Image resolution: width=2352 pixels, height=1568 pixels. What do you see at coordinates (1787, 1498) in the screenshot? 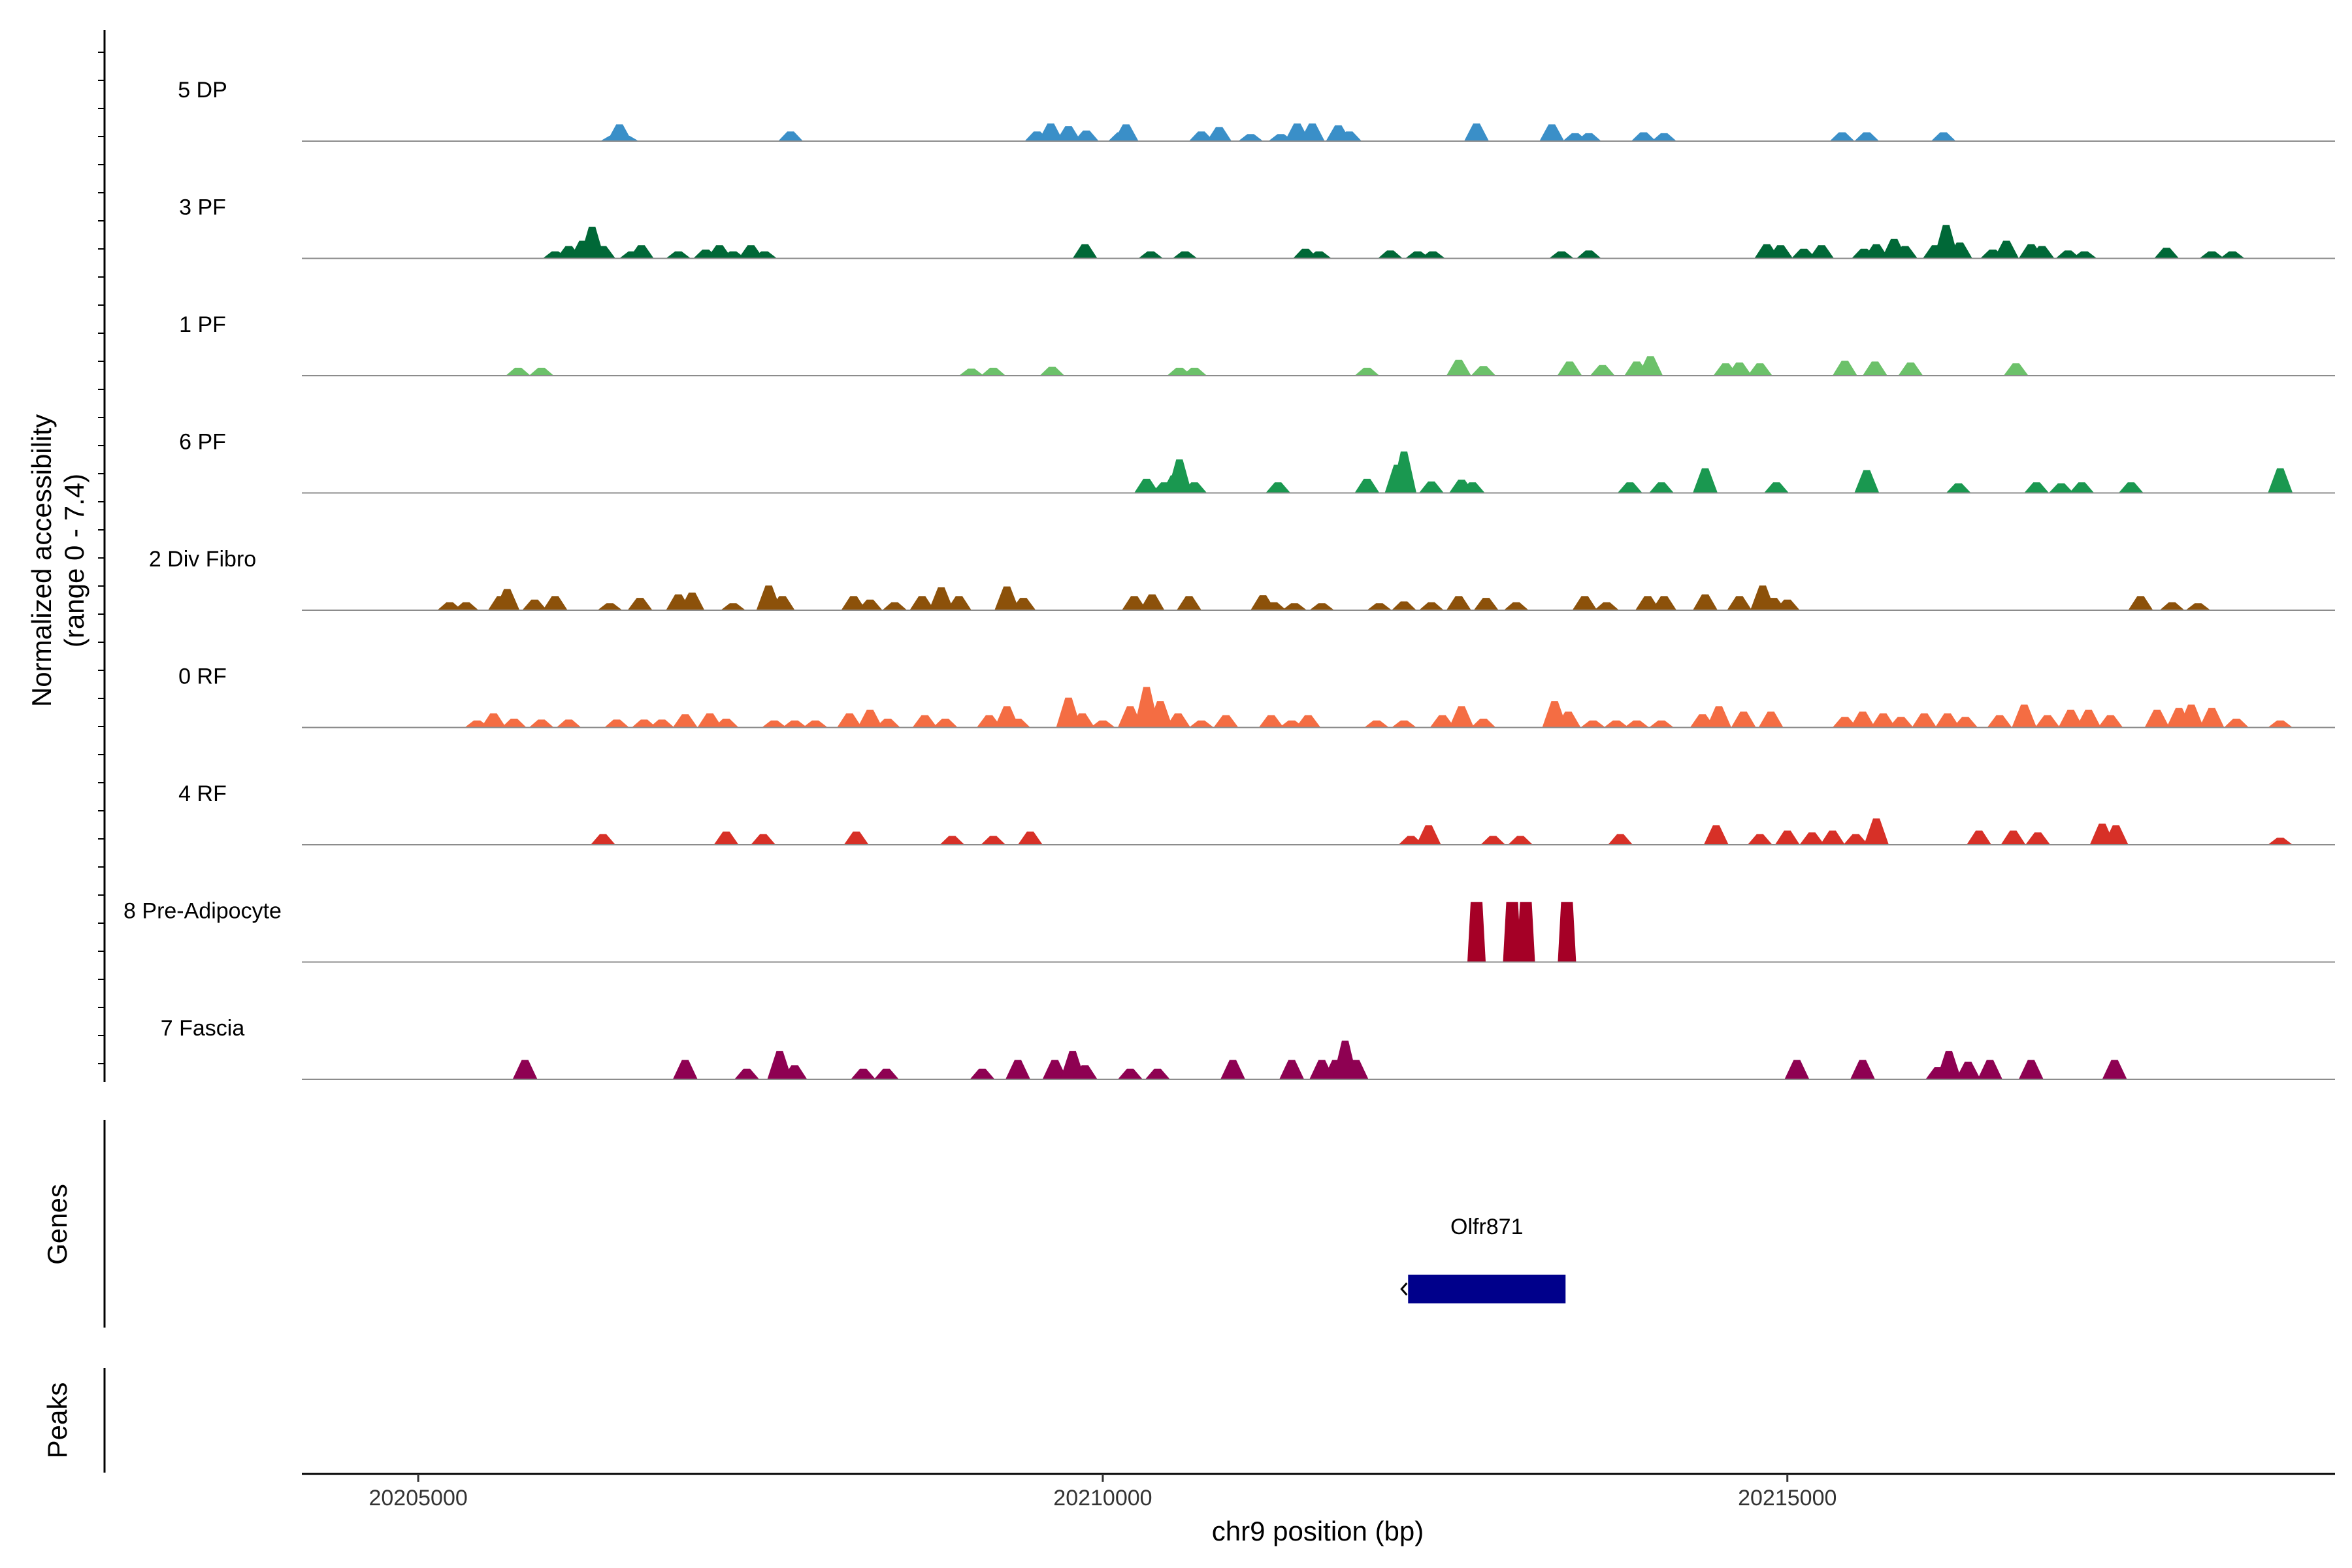
I see `x-tick-label: 20215000` at bounding box center [1787, 1498].